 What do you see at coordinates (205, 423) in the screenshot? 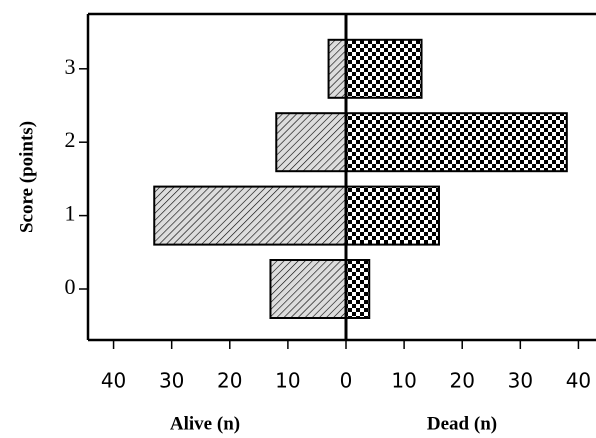
I see `x-axis-label: Alive (n)` at bounding box center [205, 423].